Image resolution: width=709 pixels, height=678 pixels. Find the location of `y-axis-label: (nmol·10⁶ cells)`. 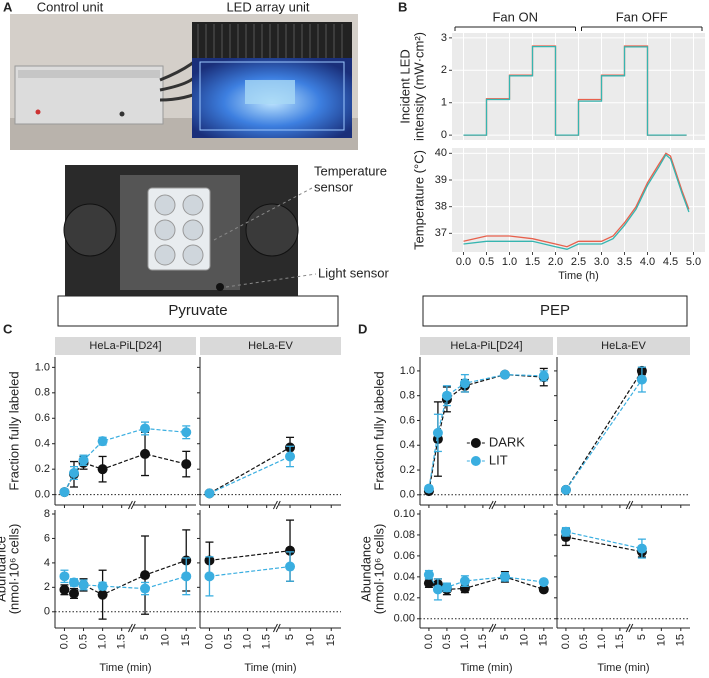

y-axis-label: (nmol·10⁶ cells) is located at coordinates (13, 569).